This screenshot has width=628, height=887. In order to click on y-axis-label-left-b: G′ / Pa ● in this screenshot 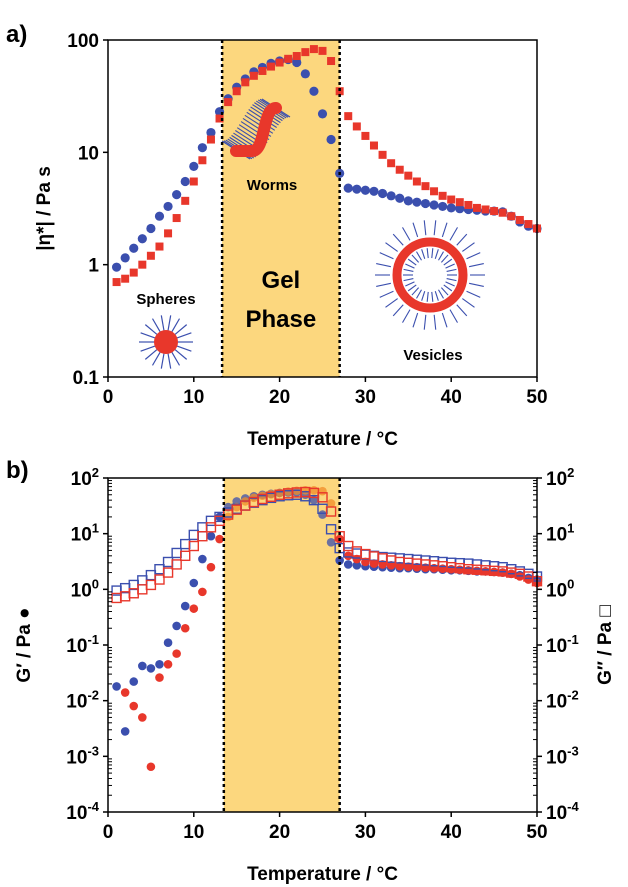, I will do `click(24, 644)`.